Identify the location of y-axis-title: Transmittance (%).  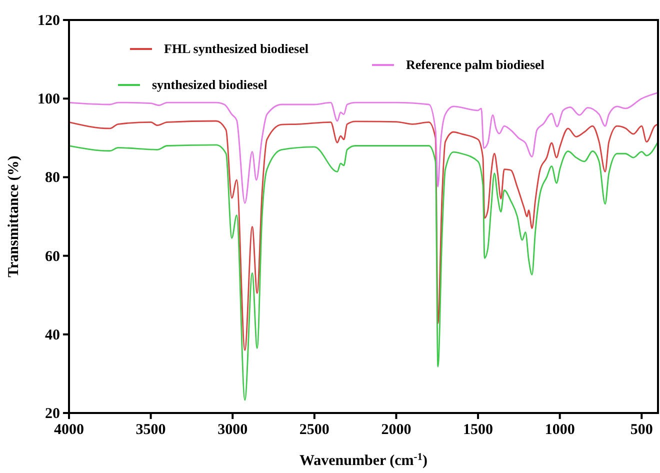
(14, 217).